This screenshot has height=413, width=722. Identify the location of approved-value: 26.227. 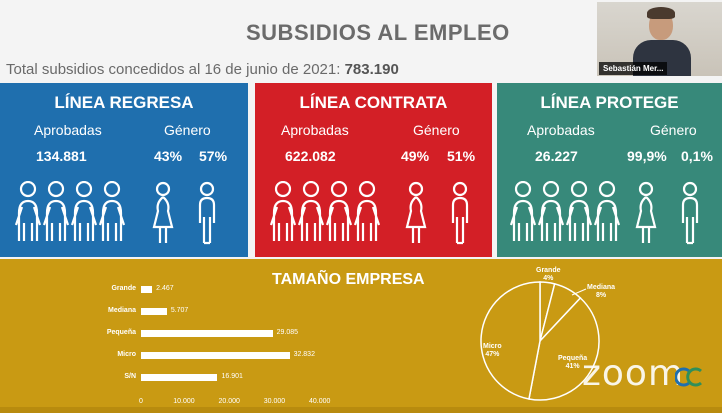
(556, 156).